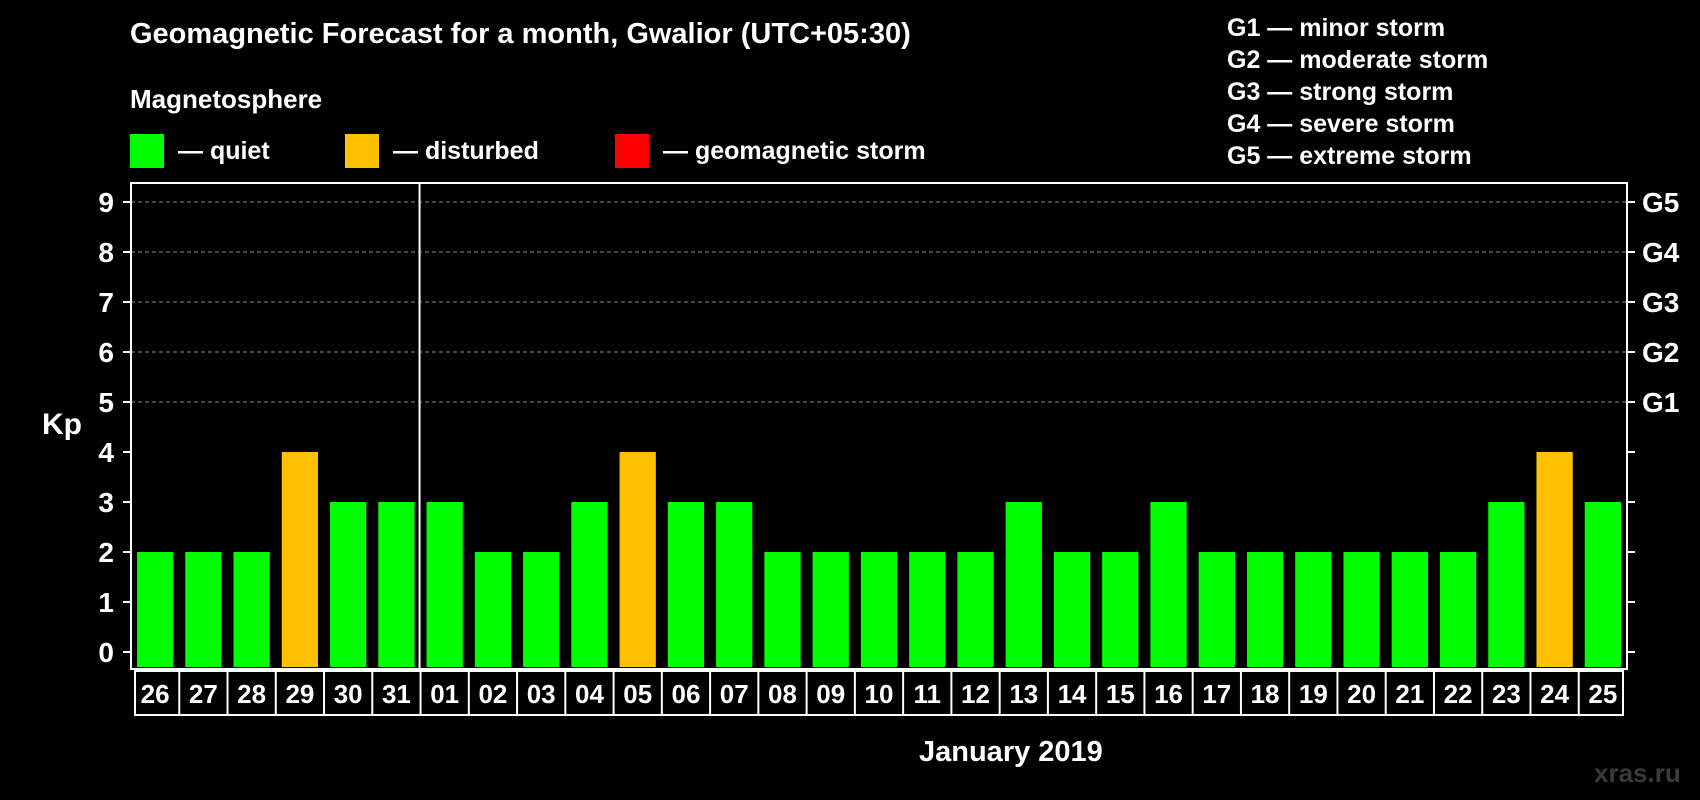 This screenshot has width=1700, height=800. What do you see at coordinates (106, 452) in the screenshot?
I see `y-tick-label-4: 4` at bounding box center [106, 452].